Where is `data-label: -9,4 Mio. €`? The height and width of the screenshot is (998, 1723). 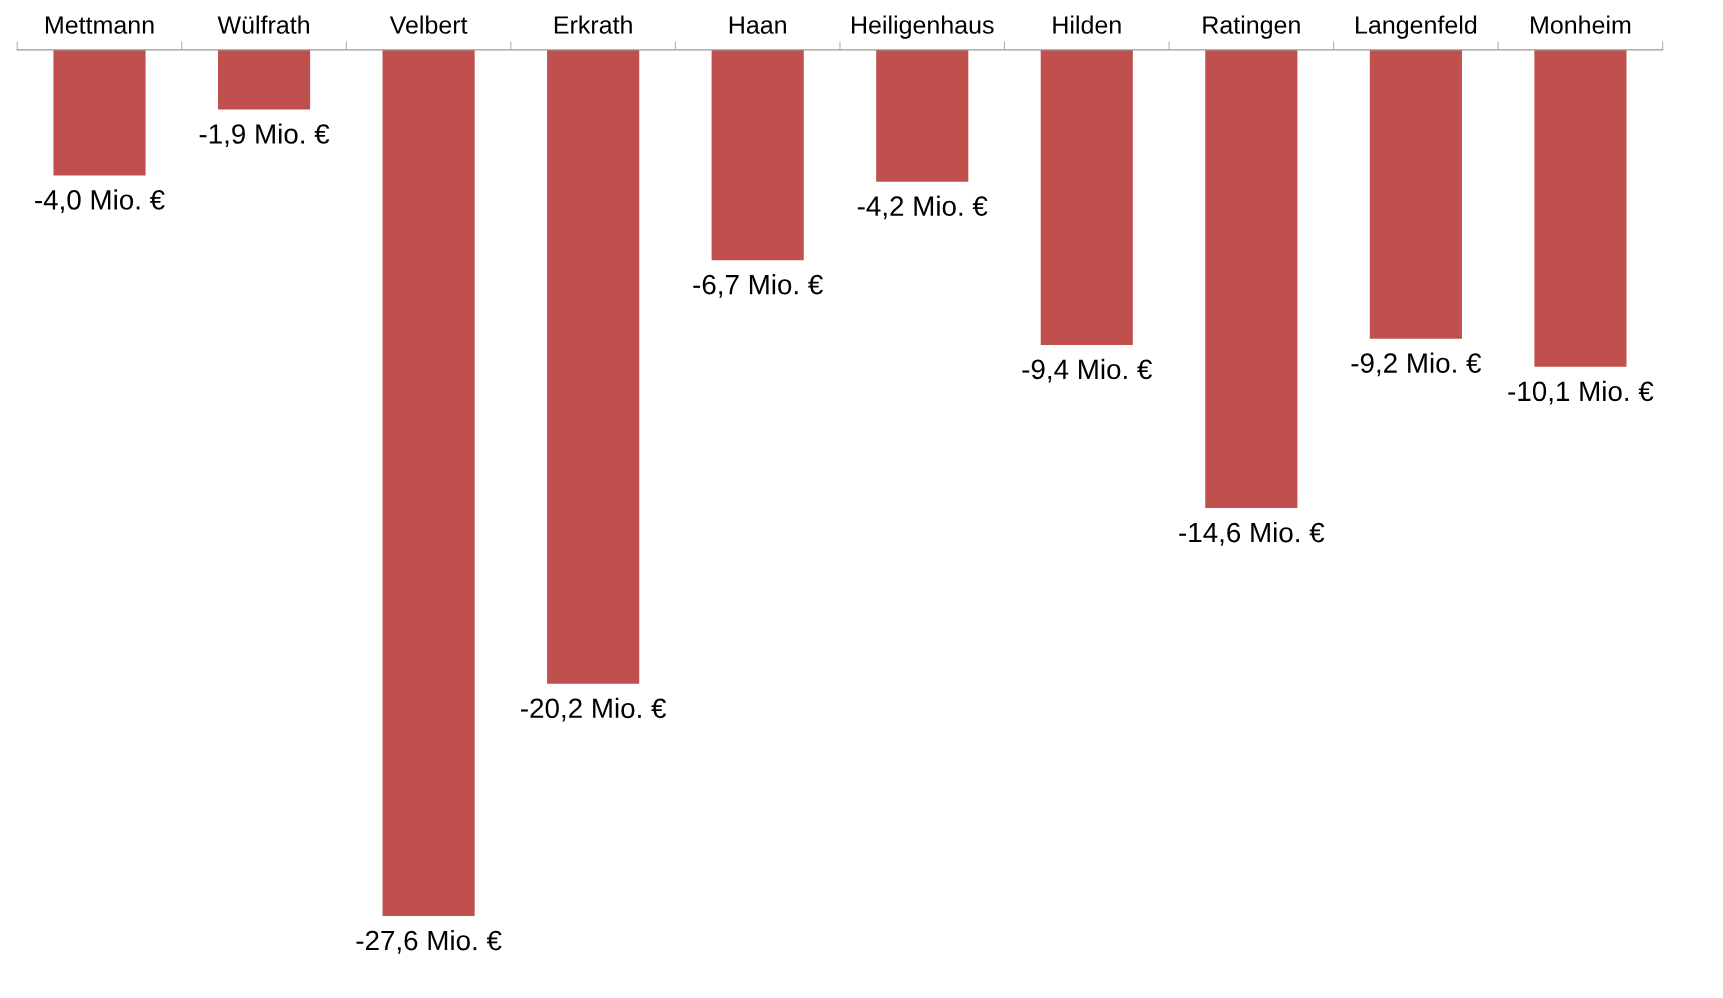 data-label: -9,4 Mio. € is located at coordinates (1087, 370).